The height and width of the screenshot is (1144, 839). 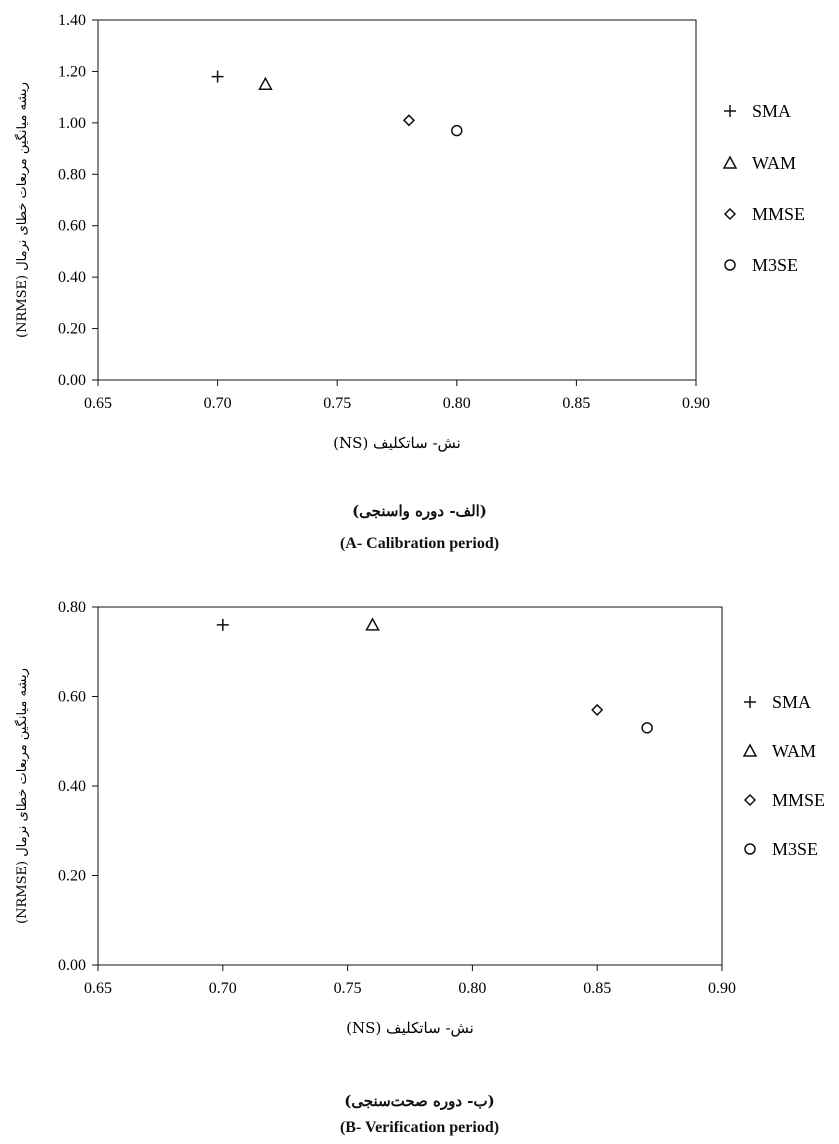 I want to click on chart-b-x-tick-label: 0.85, so click(x=597, y=988).